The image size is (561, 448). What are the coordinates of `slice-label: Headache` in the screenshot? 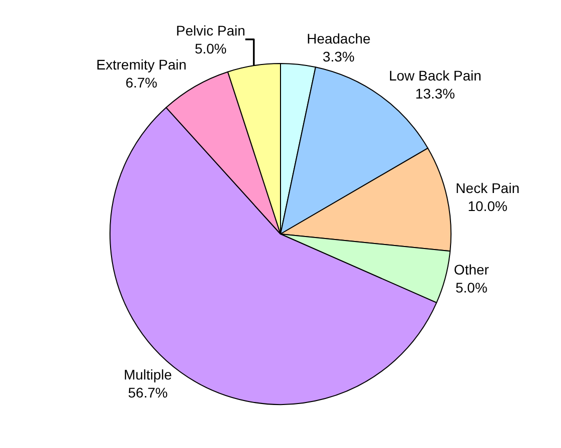 It's located at (338, 38).